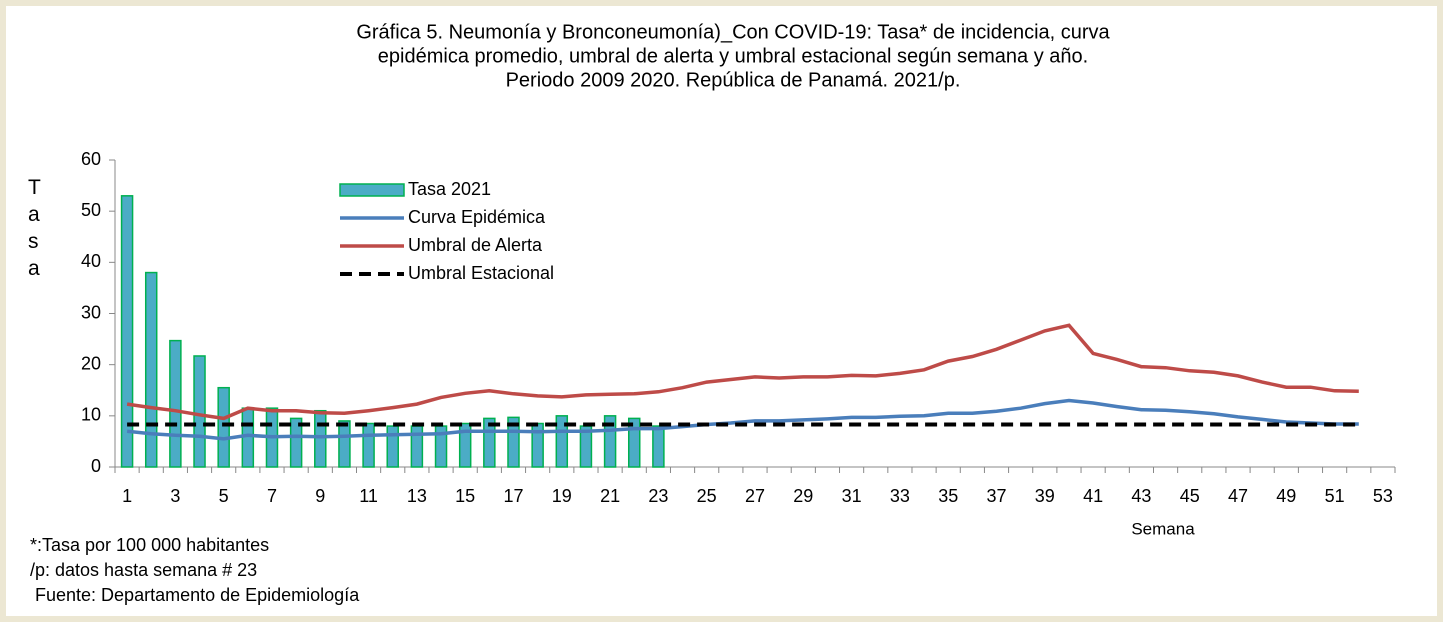 The image size is (1443, 622). Describe the element at coordinates (34, 228) in the screenshot. I see `y-axis-label: Tasa` at that location.